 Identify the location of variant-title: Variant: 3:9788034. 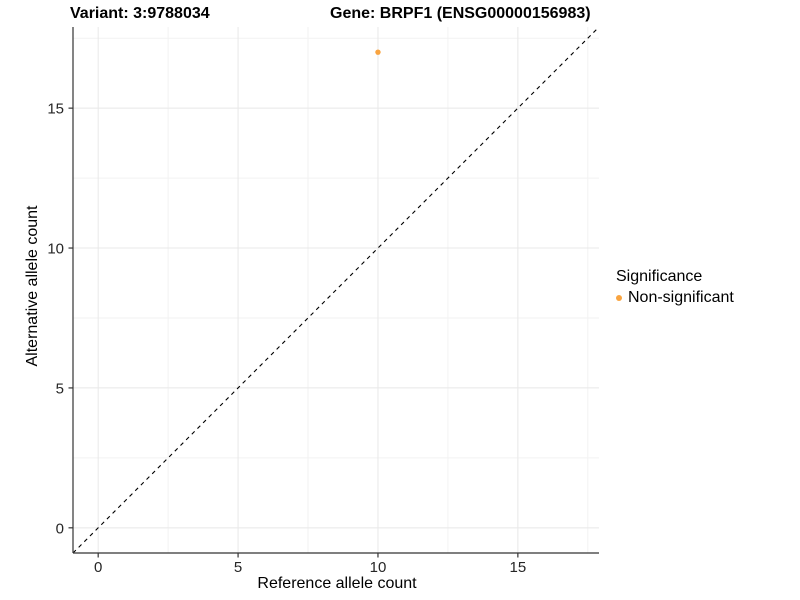
(140, 13).